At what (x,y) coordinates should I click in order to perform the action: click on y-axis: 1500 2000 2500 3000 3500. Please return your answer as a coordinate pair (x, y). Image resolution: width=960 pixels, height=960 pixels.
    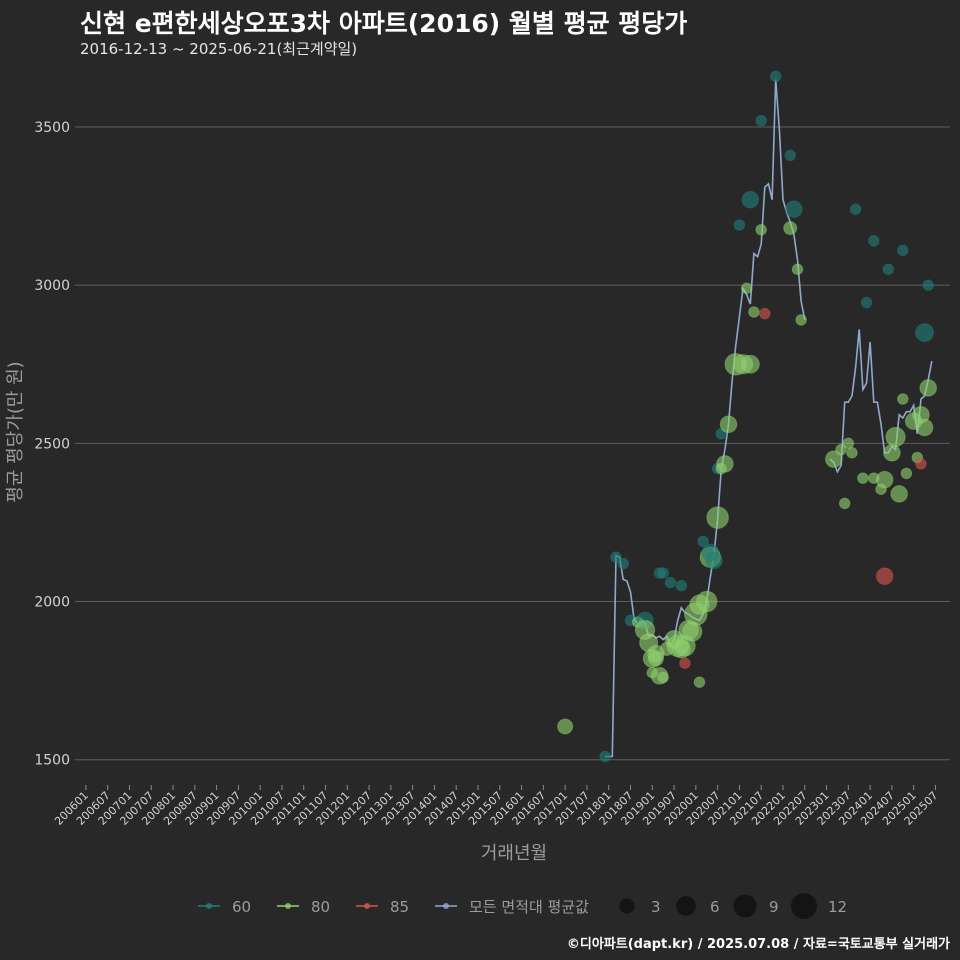
    Looking at the image, I should click on (52, 444).